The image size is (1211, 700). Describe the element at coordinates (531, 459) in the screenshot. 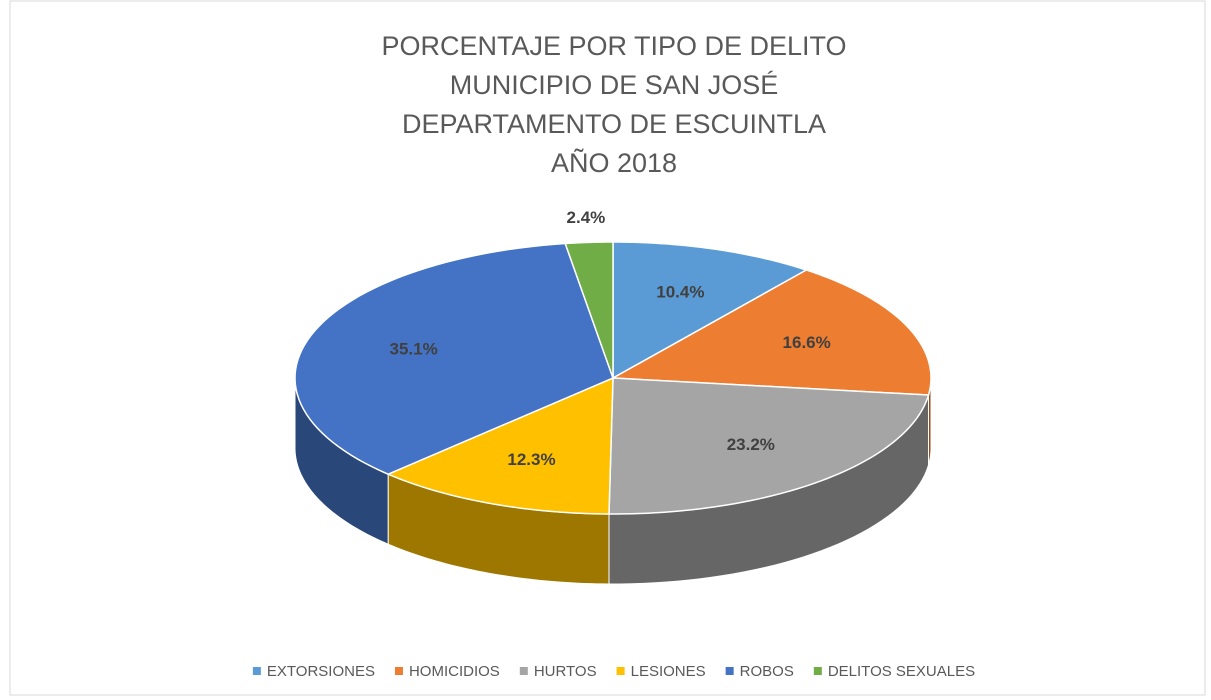

I see `data-label: 12.3%` at that location.